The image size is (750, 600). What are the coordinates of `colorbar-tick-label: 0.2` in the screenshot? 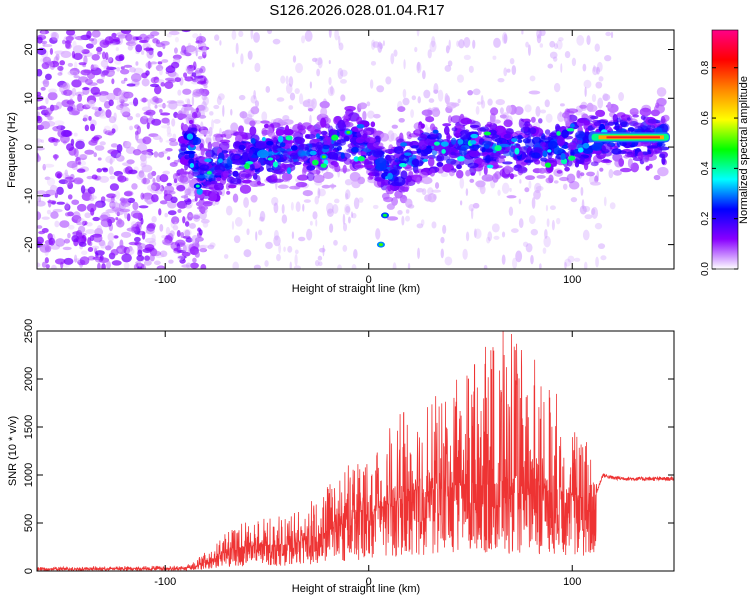 It's located at (705, 218).